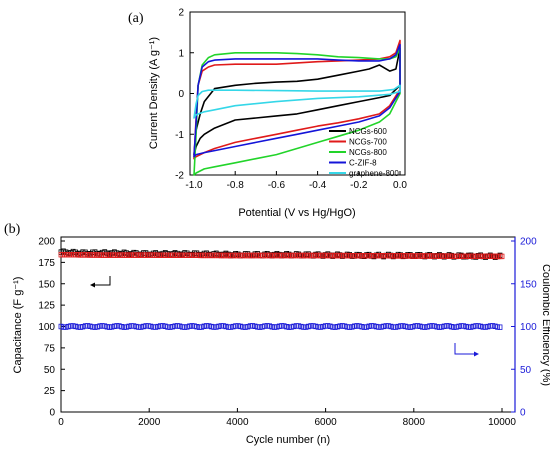  Describe the element at coordinates (374, 173) in the screenshot. I see `legend-label: graphene-800` at that location.